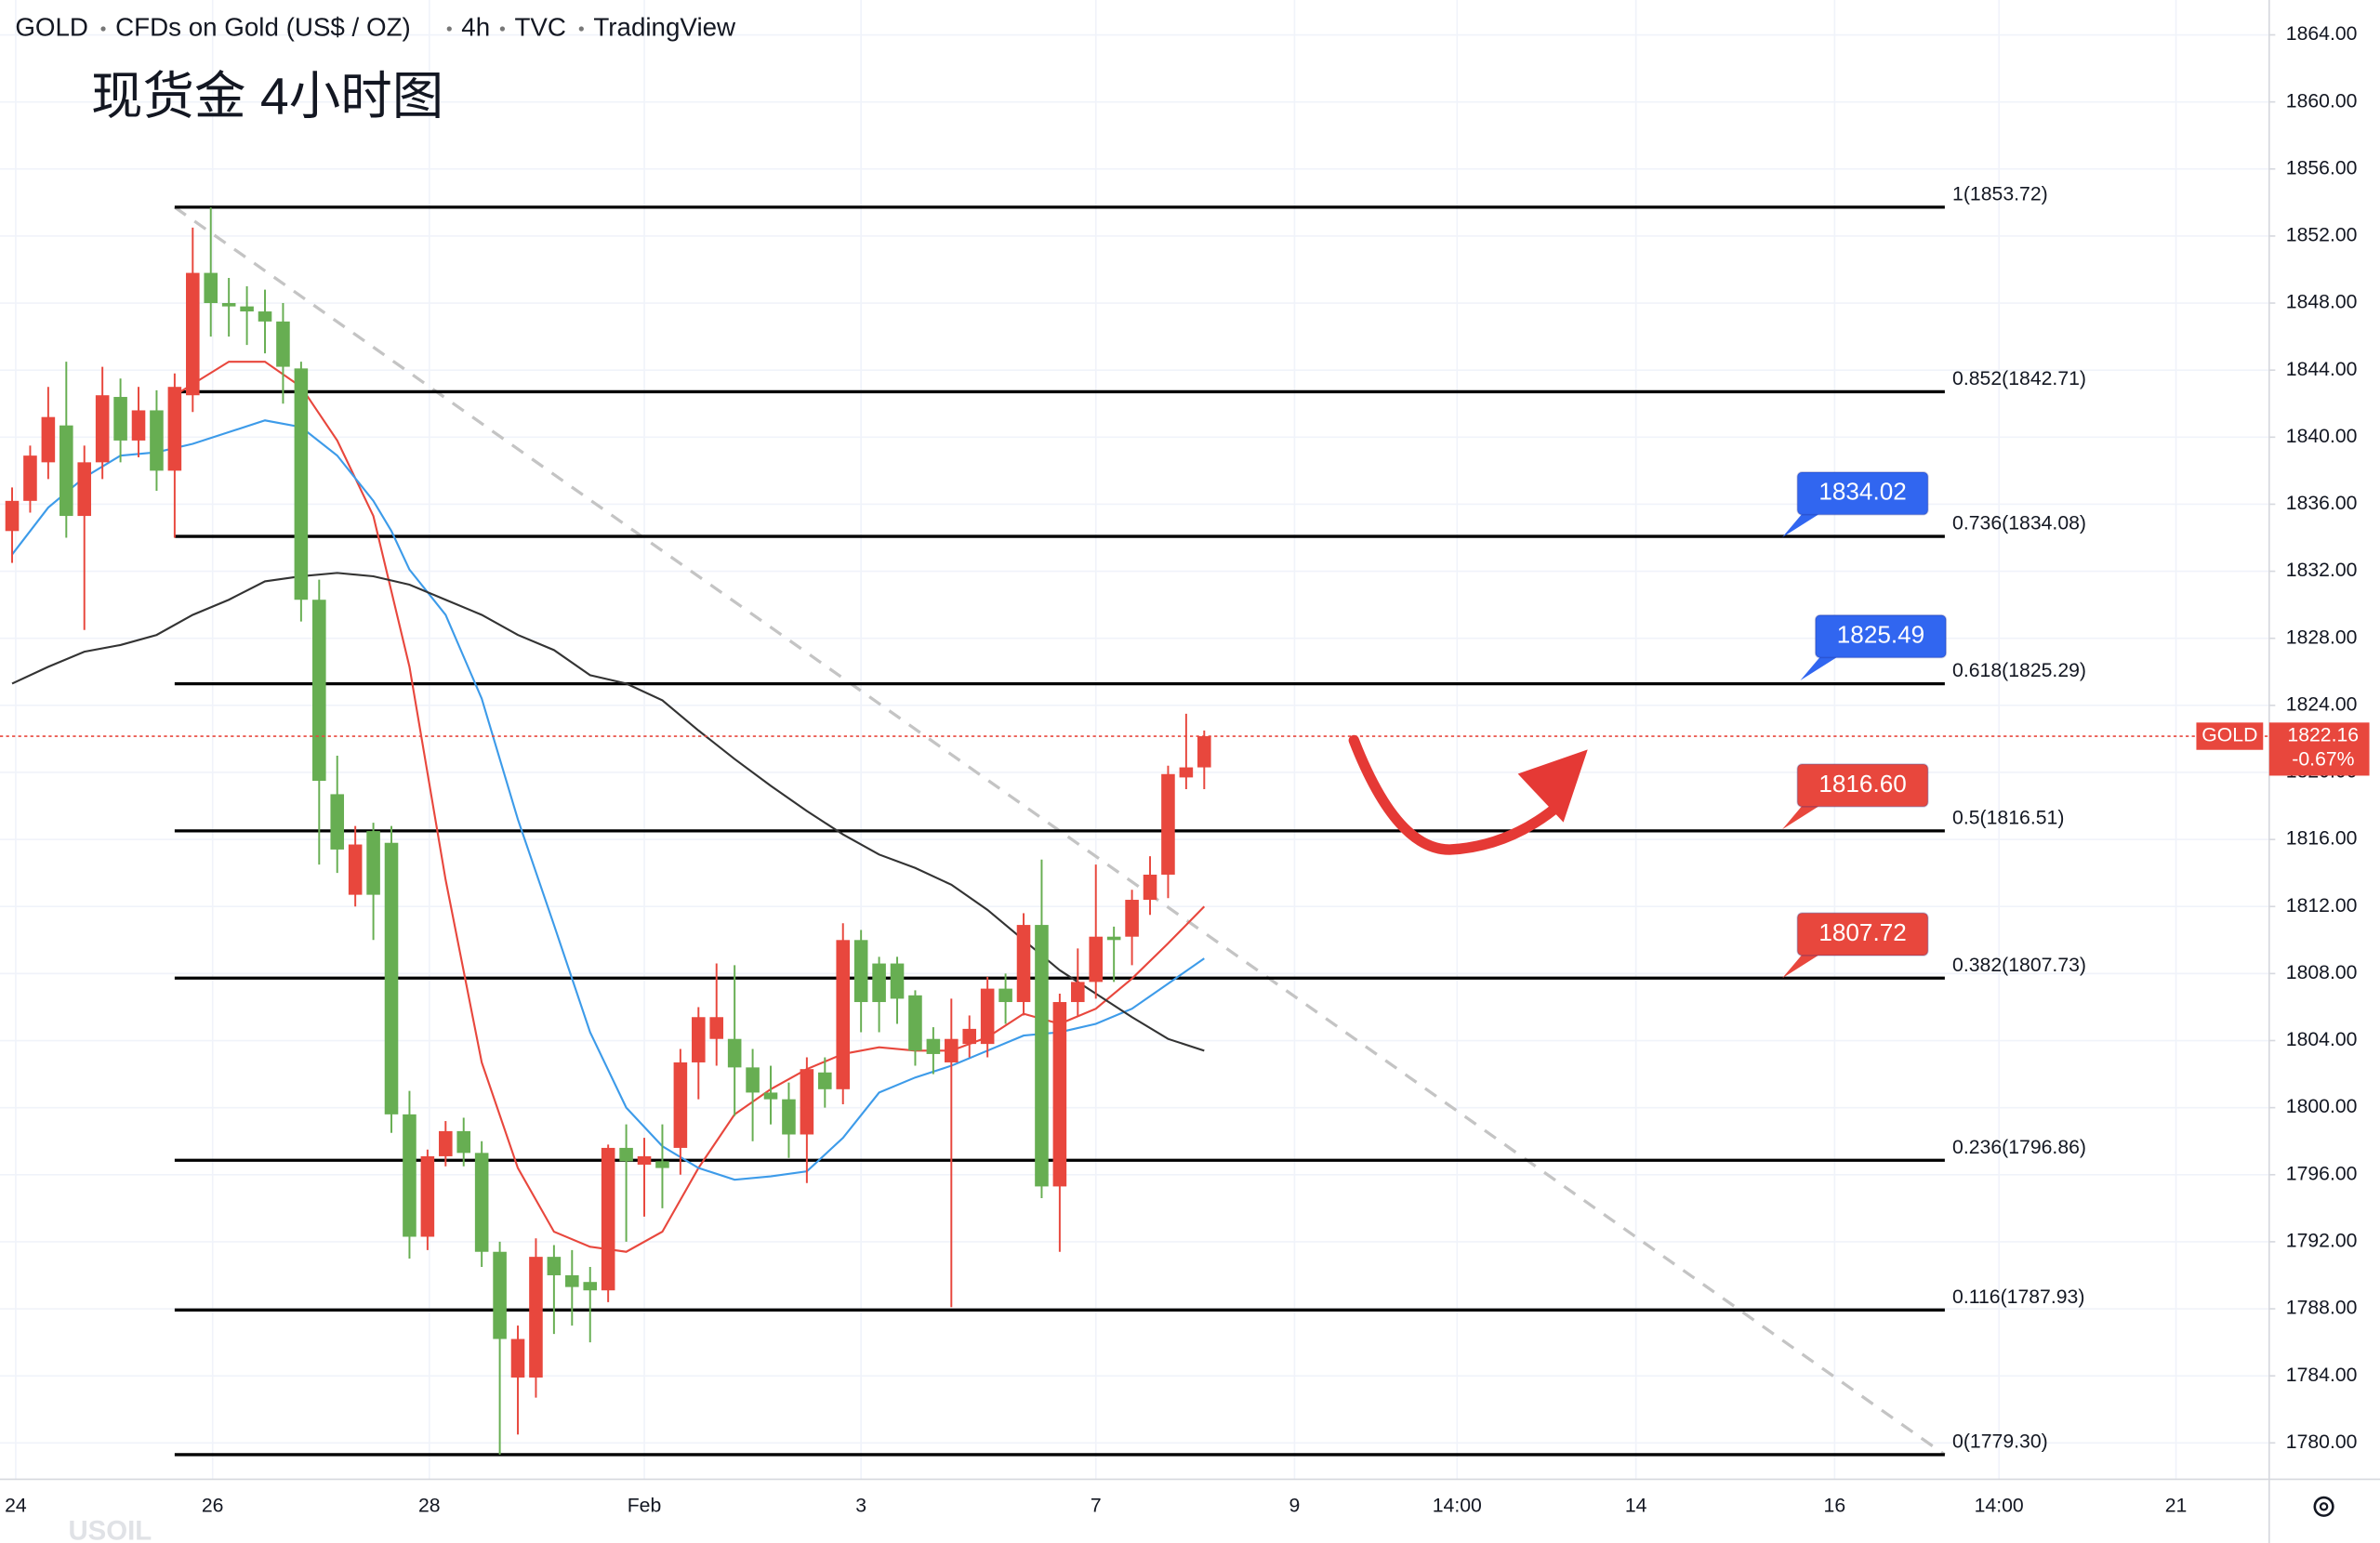 The image size is (2380, 1543). Describe the element at coordinates (2322, 1106) in the screenshot. I see `y-tick-label: 1800.00` at that location.